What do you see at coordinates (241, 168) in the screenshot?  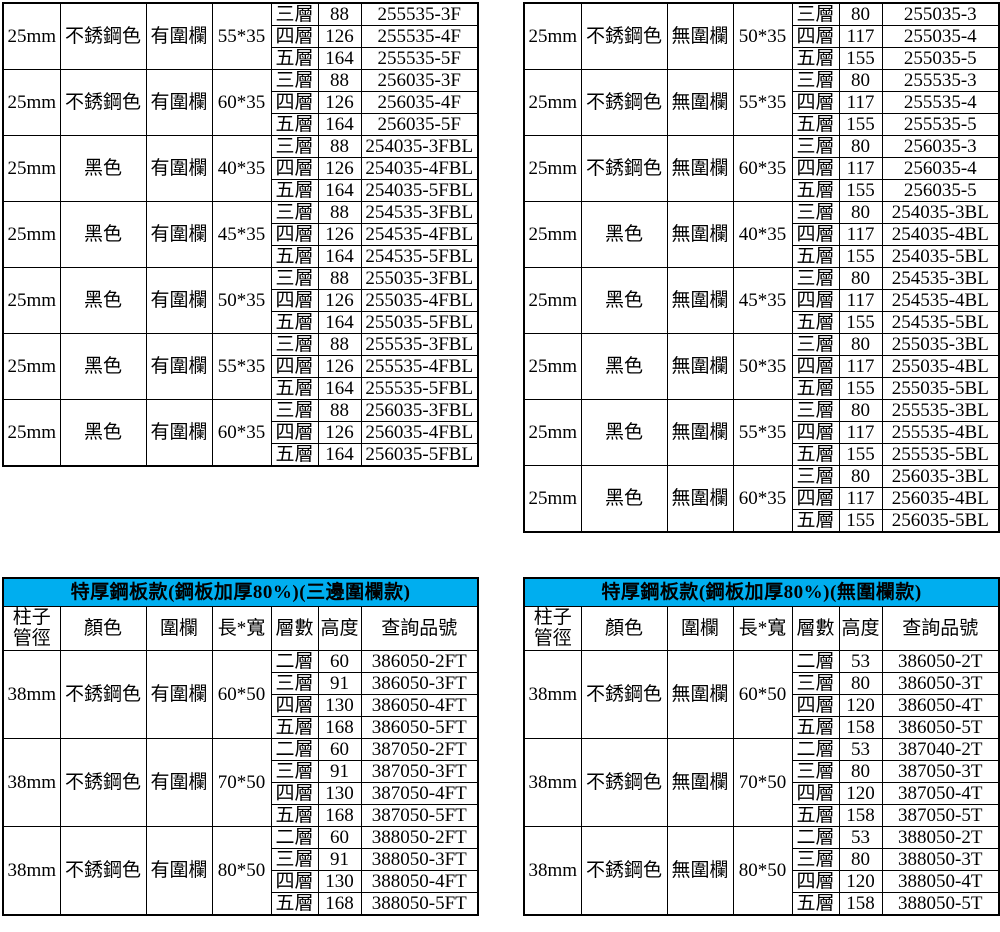 I see `table-row: 四層 126 254035-4FBL` at bounding box center [241, 168].